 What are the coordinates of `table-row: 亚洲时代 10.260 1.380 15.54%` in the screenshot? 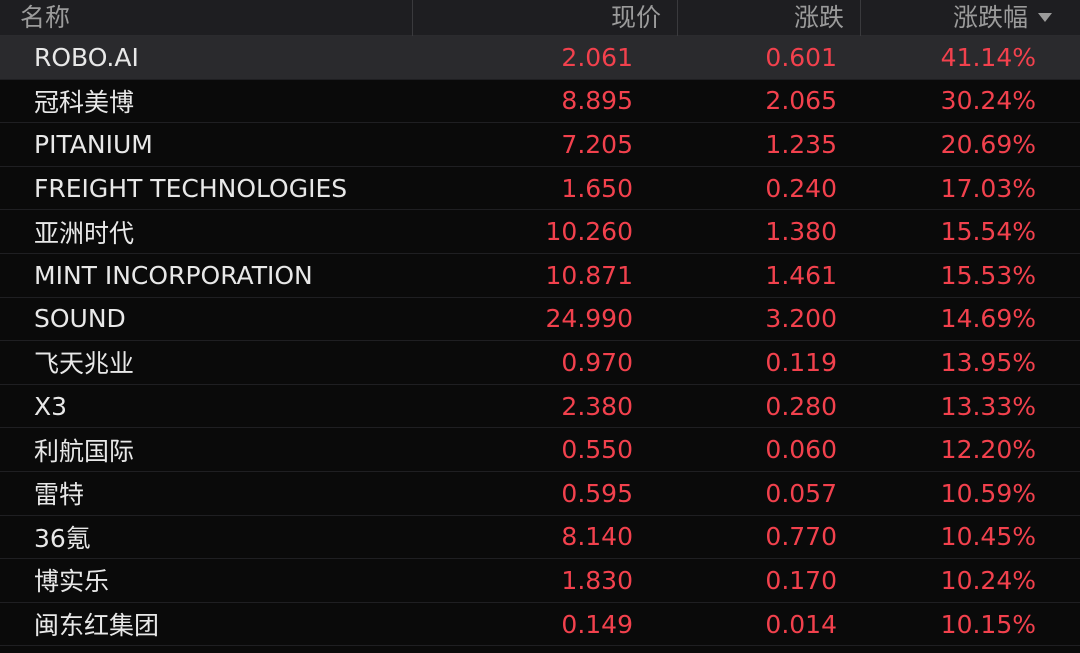 It's located at (540, 232).